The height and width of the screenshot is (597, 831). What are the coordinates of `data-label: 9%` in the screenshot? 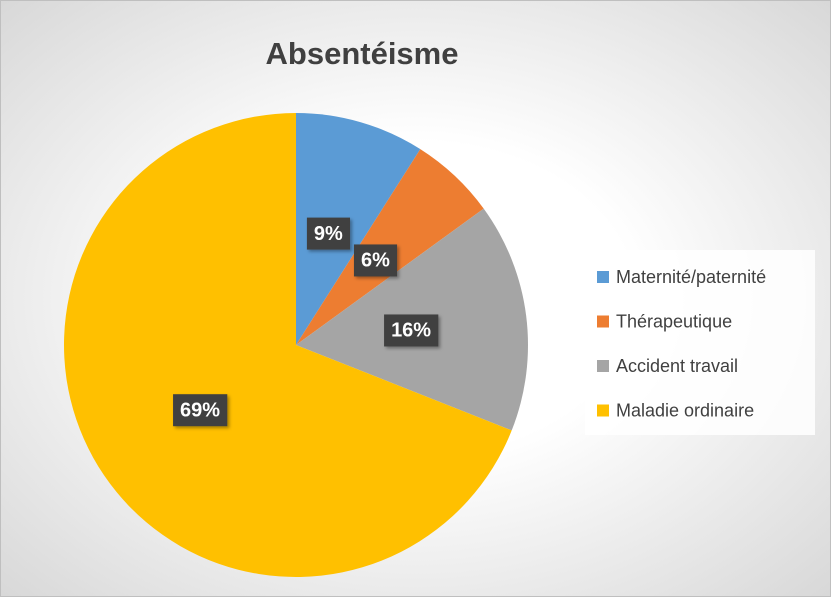 It's located at (328, 233).